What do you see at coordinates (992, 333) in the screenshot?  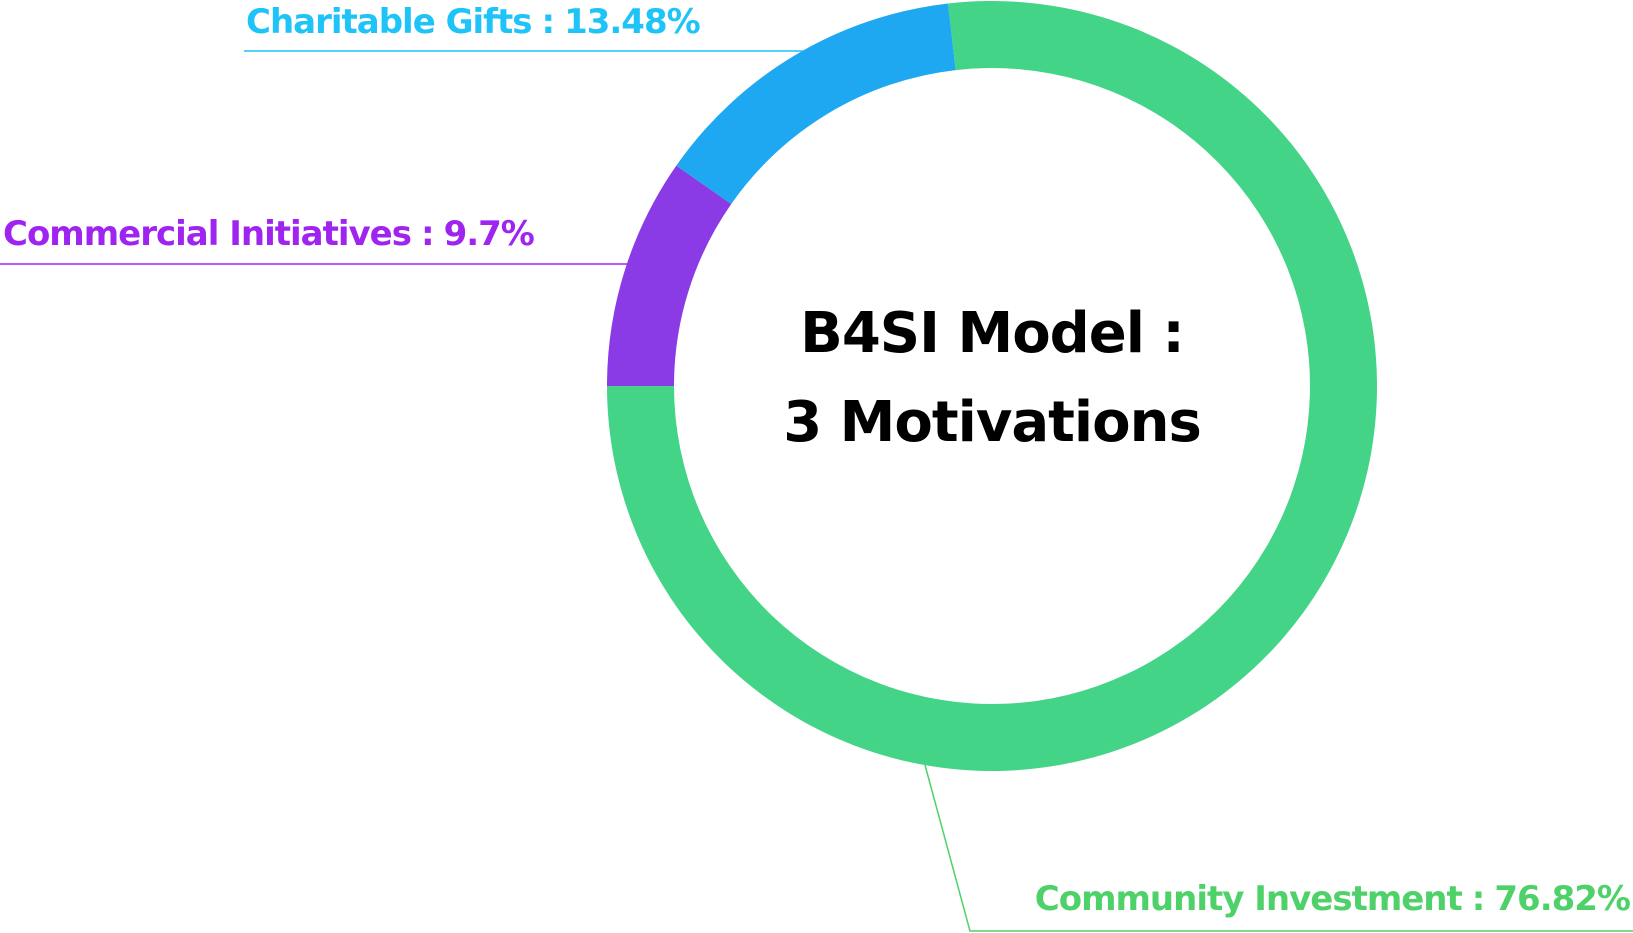 I see `center-title: B4SI Model :` at bounding box center [992, 333].